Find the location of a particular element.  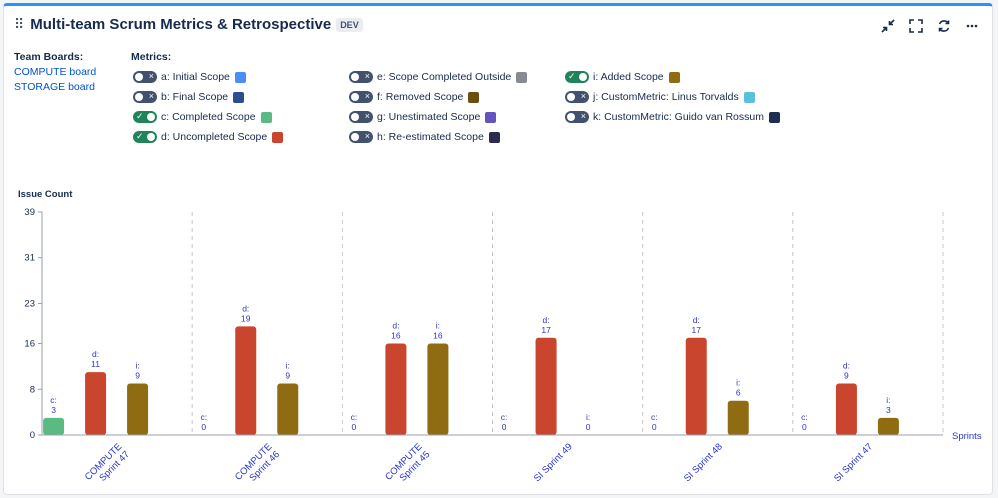

metric-a-label: a: Initial Scope is located at coordinates (195, 77).